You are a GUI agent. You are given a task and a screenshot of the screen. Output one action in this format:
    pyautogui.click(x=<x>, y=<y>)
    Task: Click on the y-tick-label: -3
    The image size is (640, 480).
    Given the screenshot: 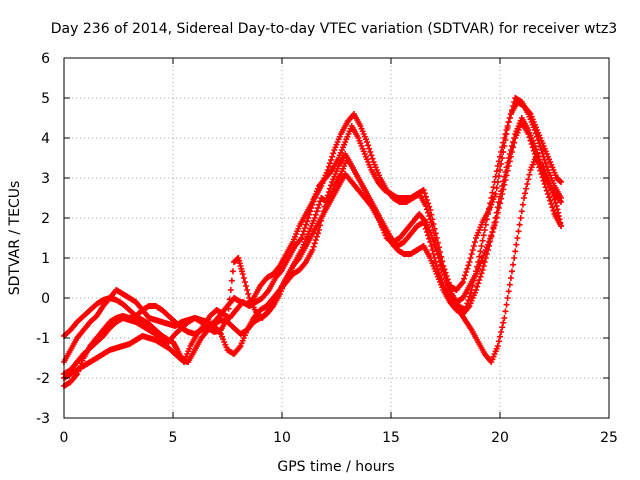 What is the action you would take?
    pyautogui.click(x=43, y=419)
    